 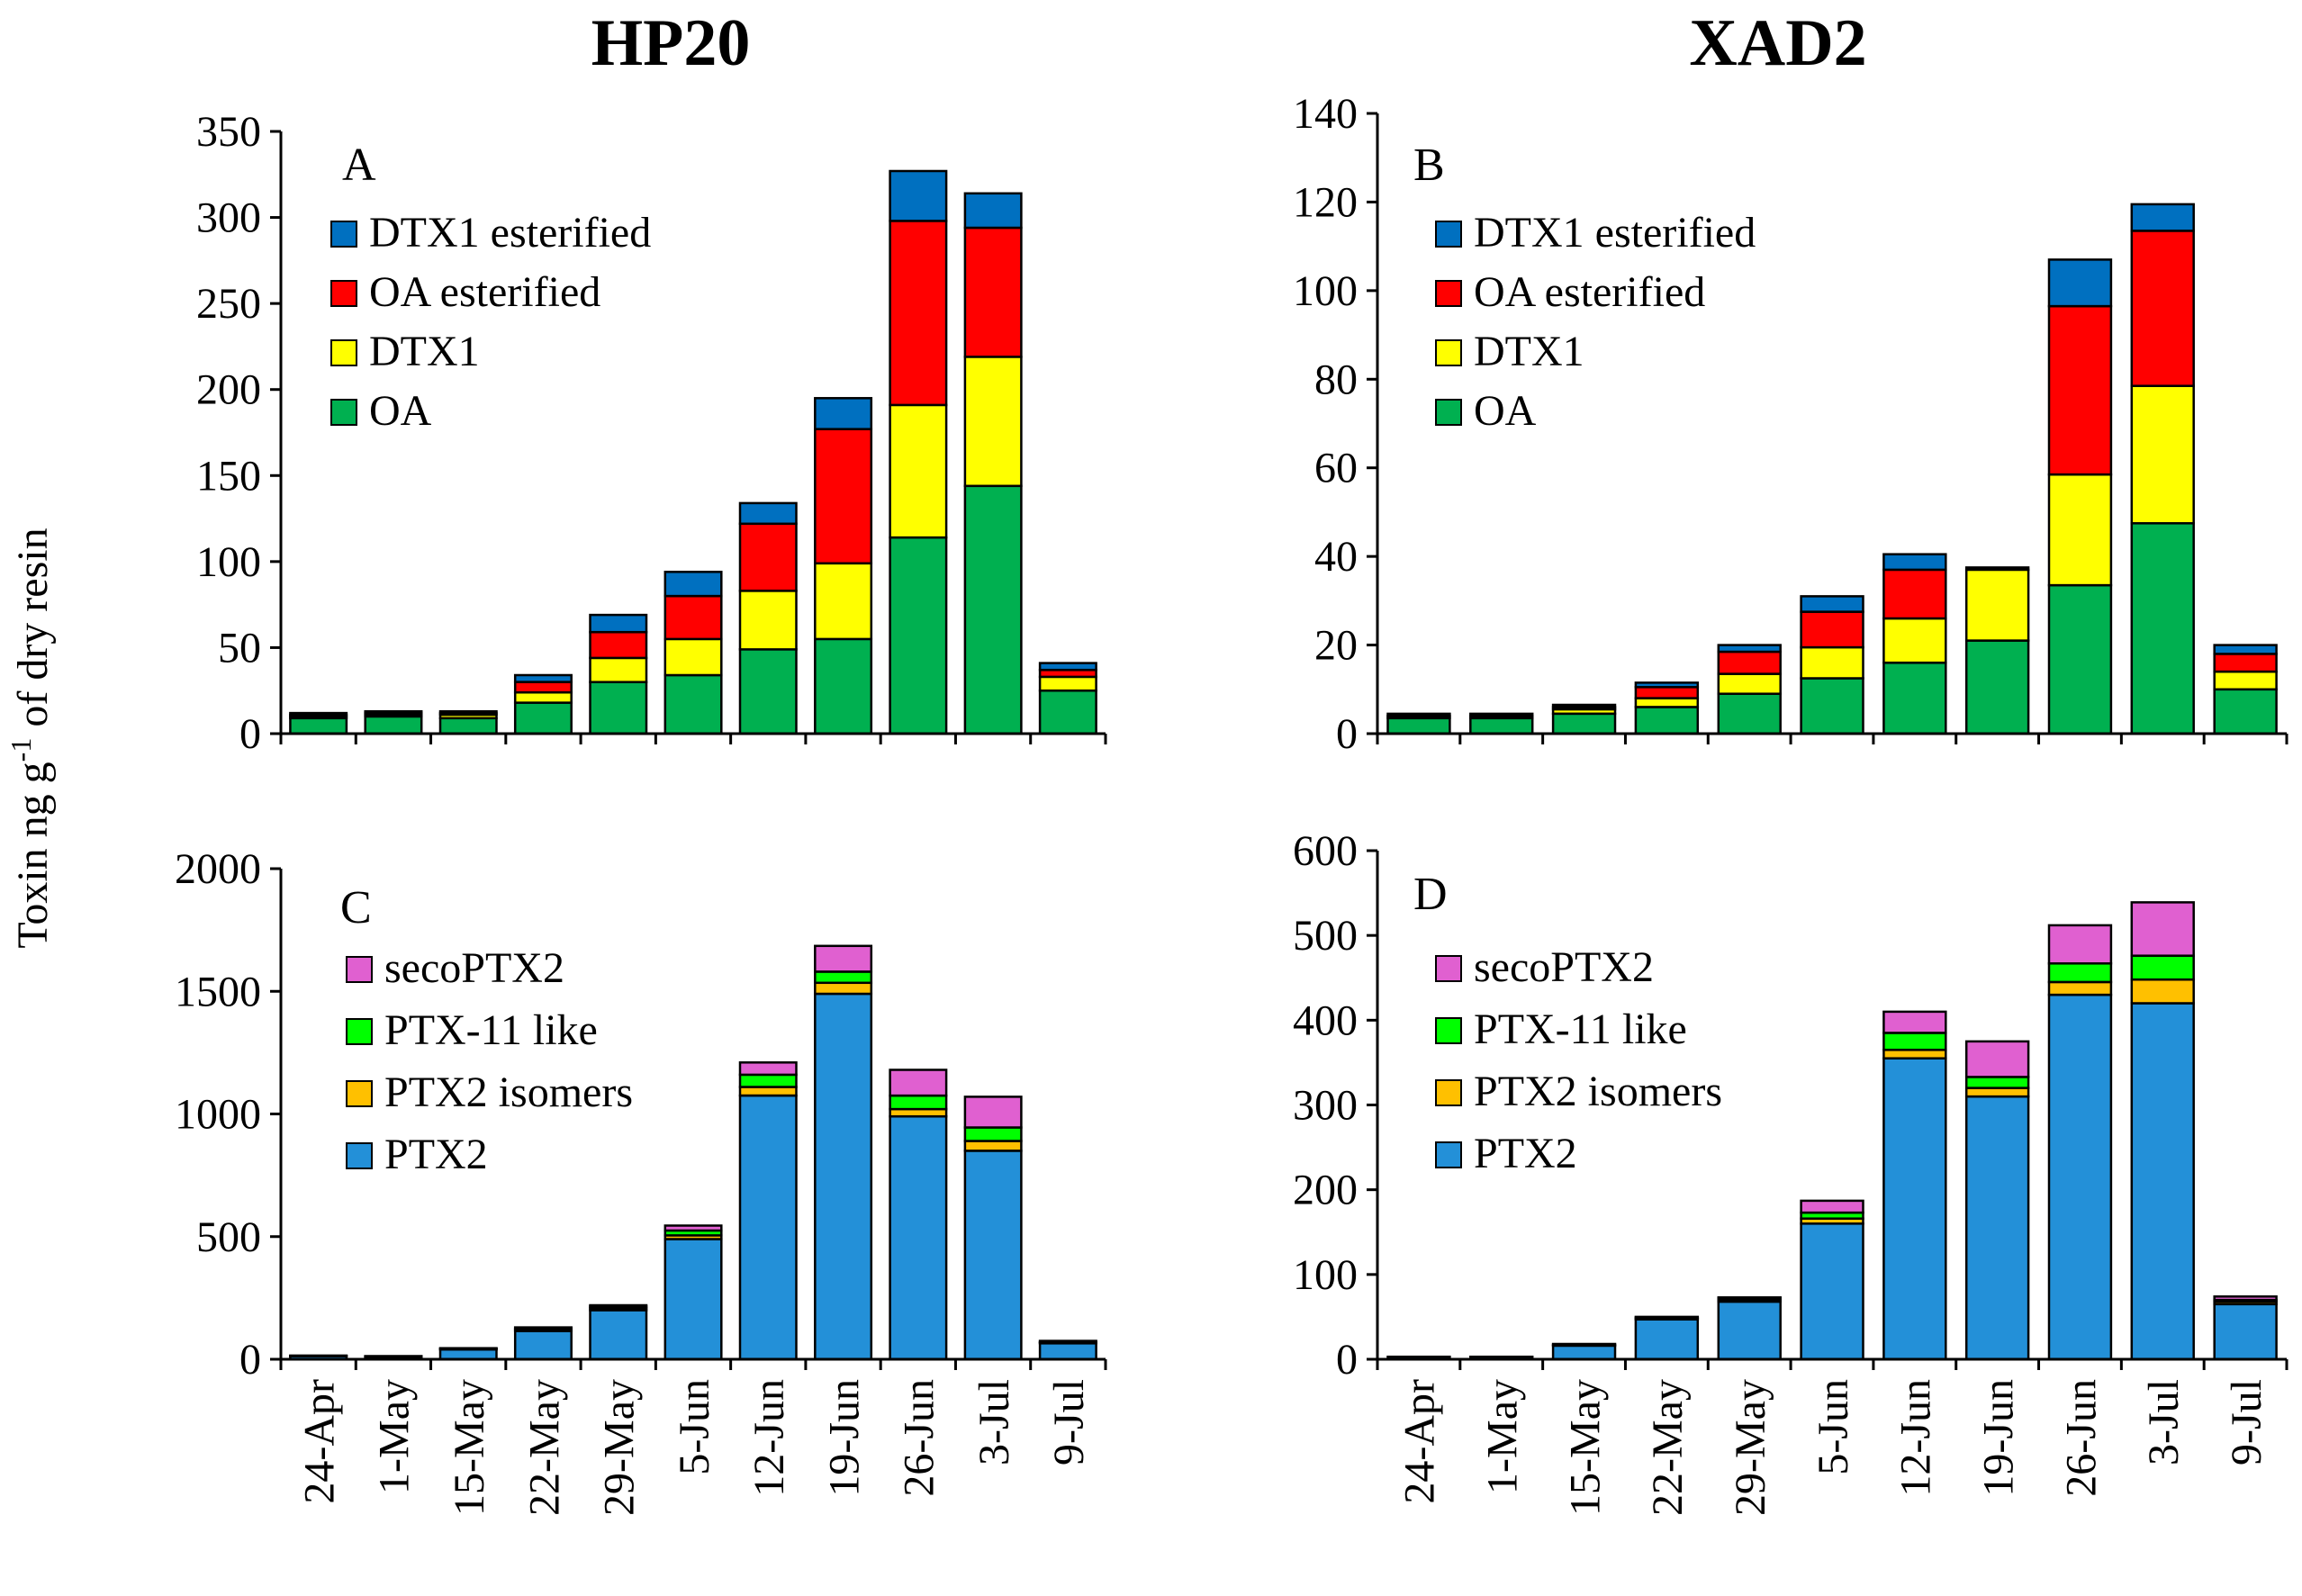 I want to click on y-tick-label: 200, so click(x=229, y=390).